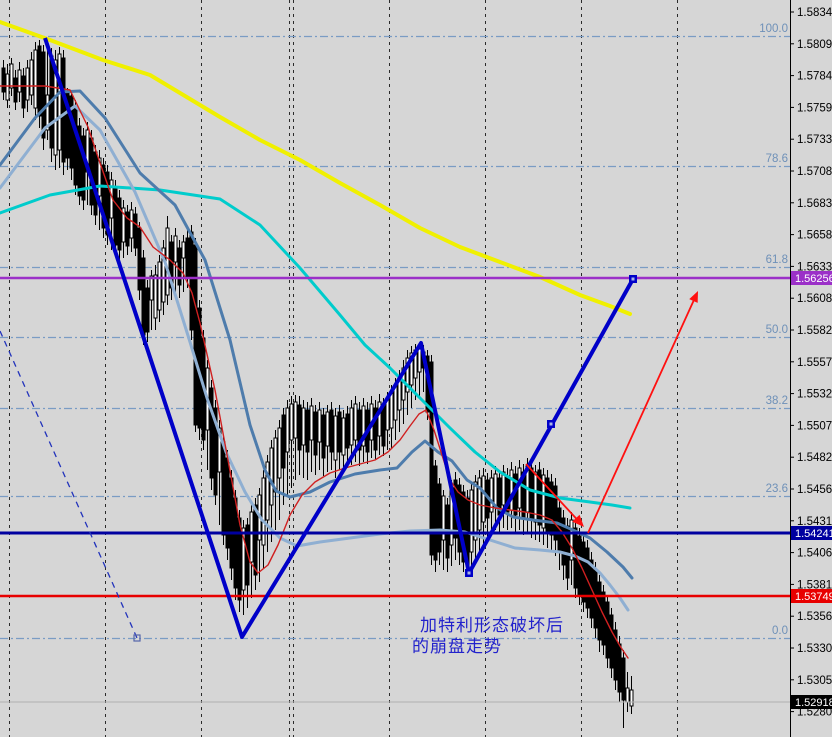  I want to click on annotation-line-2: 的崩盘走势, so click(457, 646).